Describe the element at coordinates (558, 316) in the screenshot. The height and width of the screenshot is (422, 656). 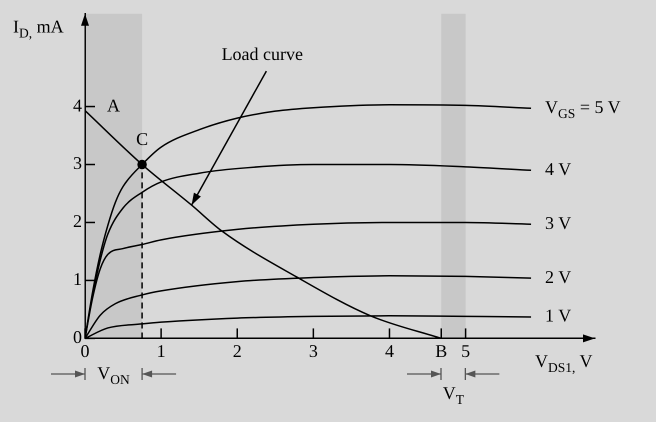
I see `series-label: 1 V` at that location.